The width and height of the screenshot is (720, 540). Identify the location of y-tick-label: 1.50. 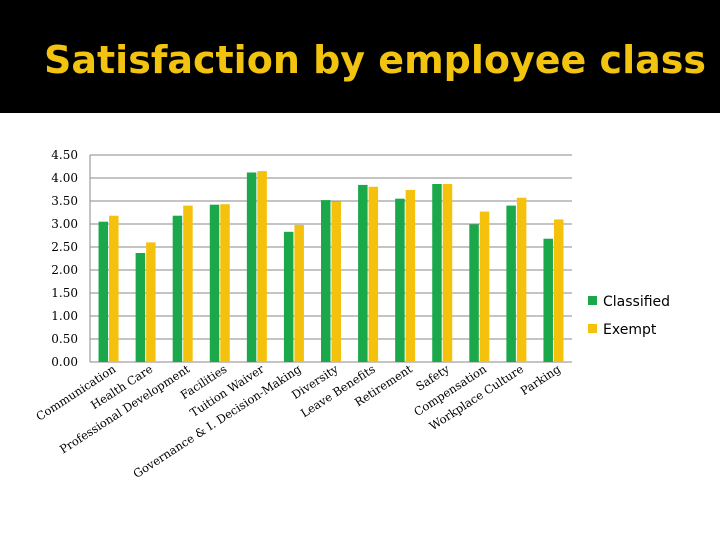
(64, 293).